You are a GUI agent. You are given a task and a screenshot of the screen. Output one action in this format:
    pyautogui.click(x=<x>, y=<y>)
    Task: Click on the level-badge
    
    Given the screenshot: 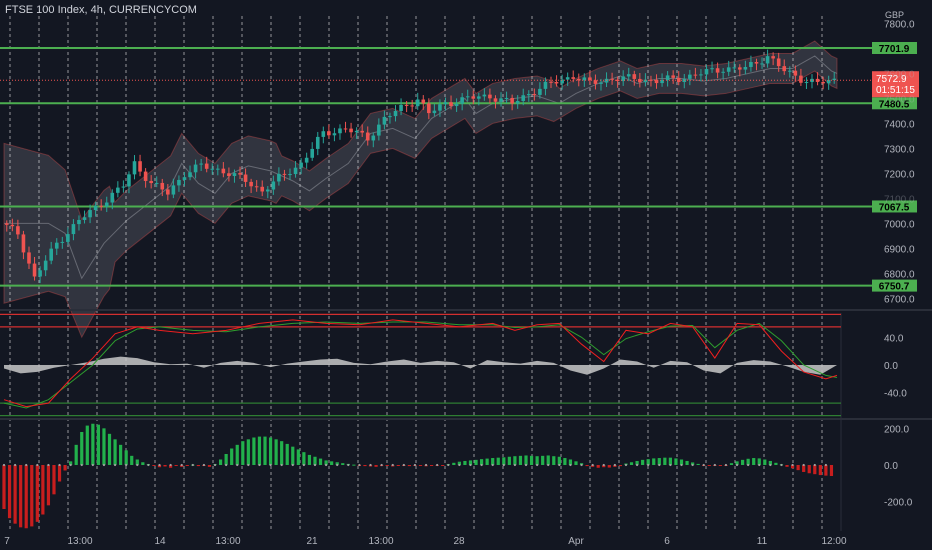 What is the action you would take?
    pyautogui.click(x=894, y=103)
    